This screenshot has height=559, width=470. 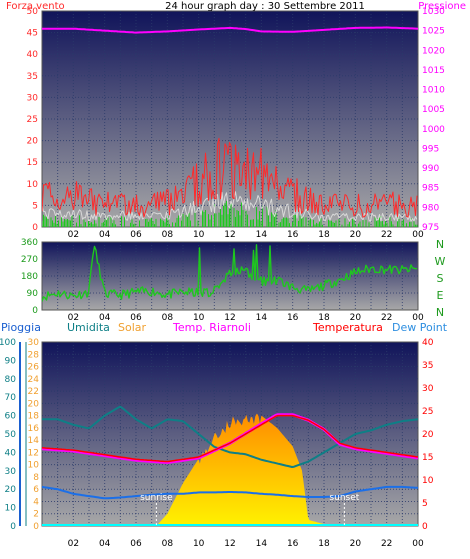 What do you see at coordinates (230, 30) in the screenshot?
I see `pressure-line` at bounding box center [230, 30].